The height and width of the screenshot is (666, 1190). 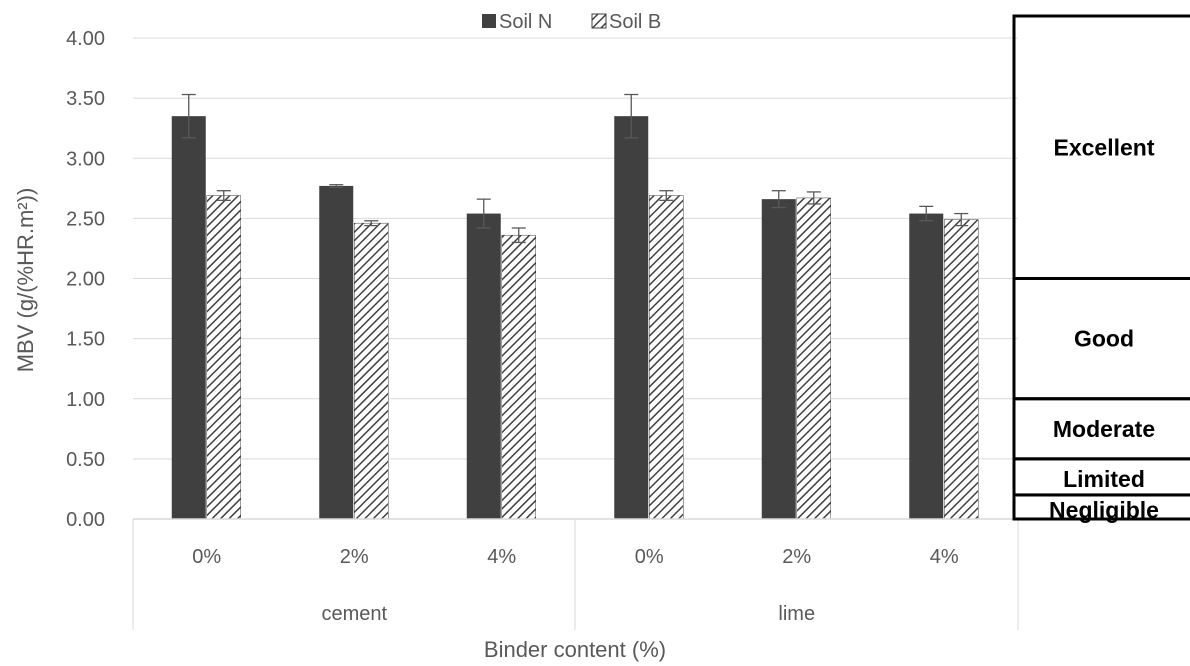 What do you see at coordinates (85, 159) in the screenshot?
I see `y-tick-label: 3.00` at bounding box center [85, 159].